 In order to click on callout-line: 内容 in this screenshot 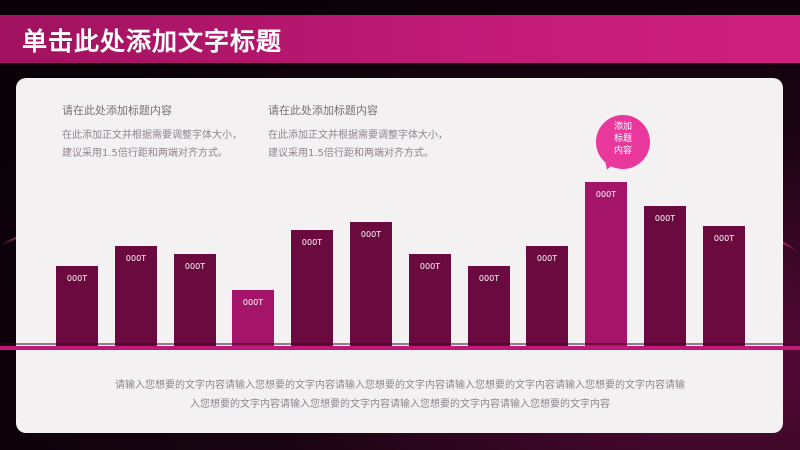, I will do `click(622, 151)`.